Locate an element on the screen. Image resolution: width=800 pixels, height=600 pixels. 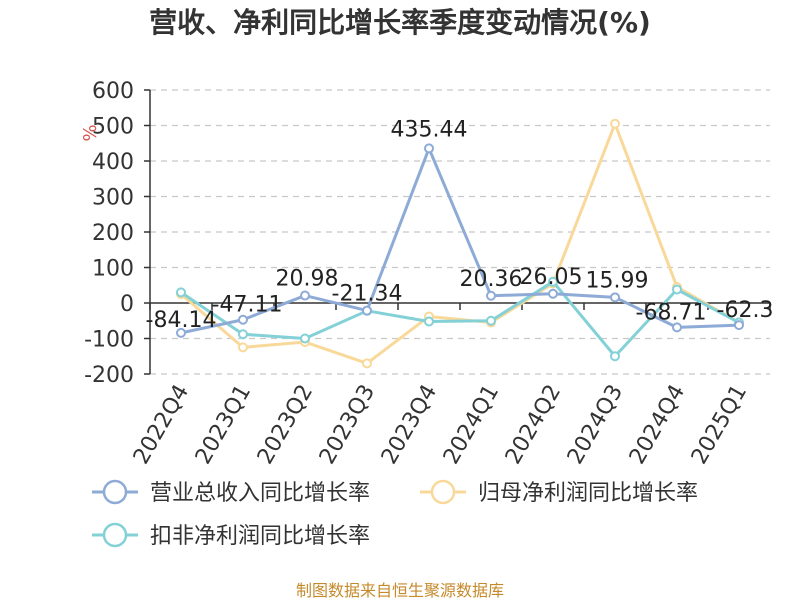
legend-label: 扣非净利润同比增长率 is located at coordinates (260, 536).